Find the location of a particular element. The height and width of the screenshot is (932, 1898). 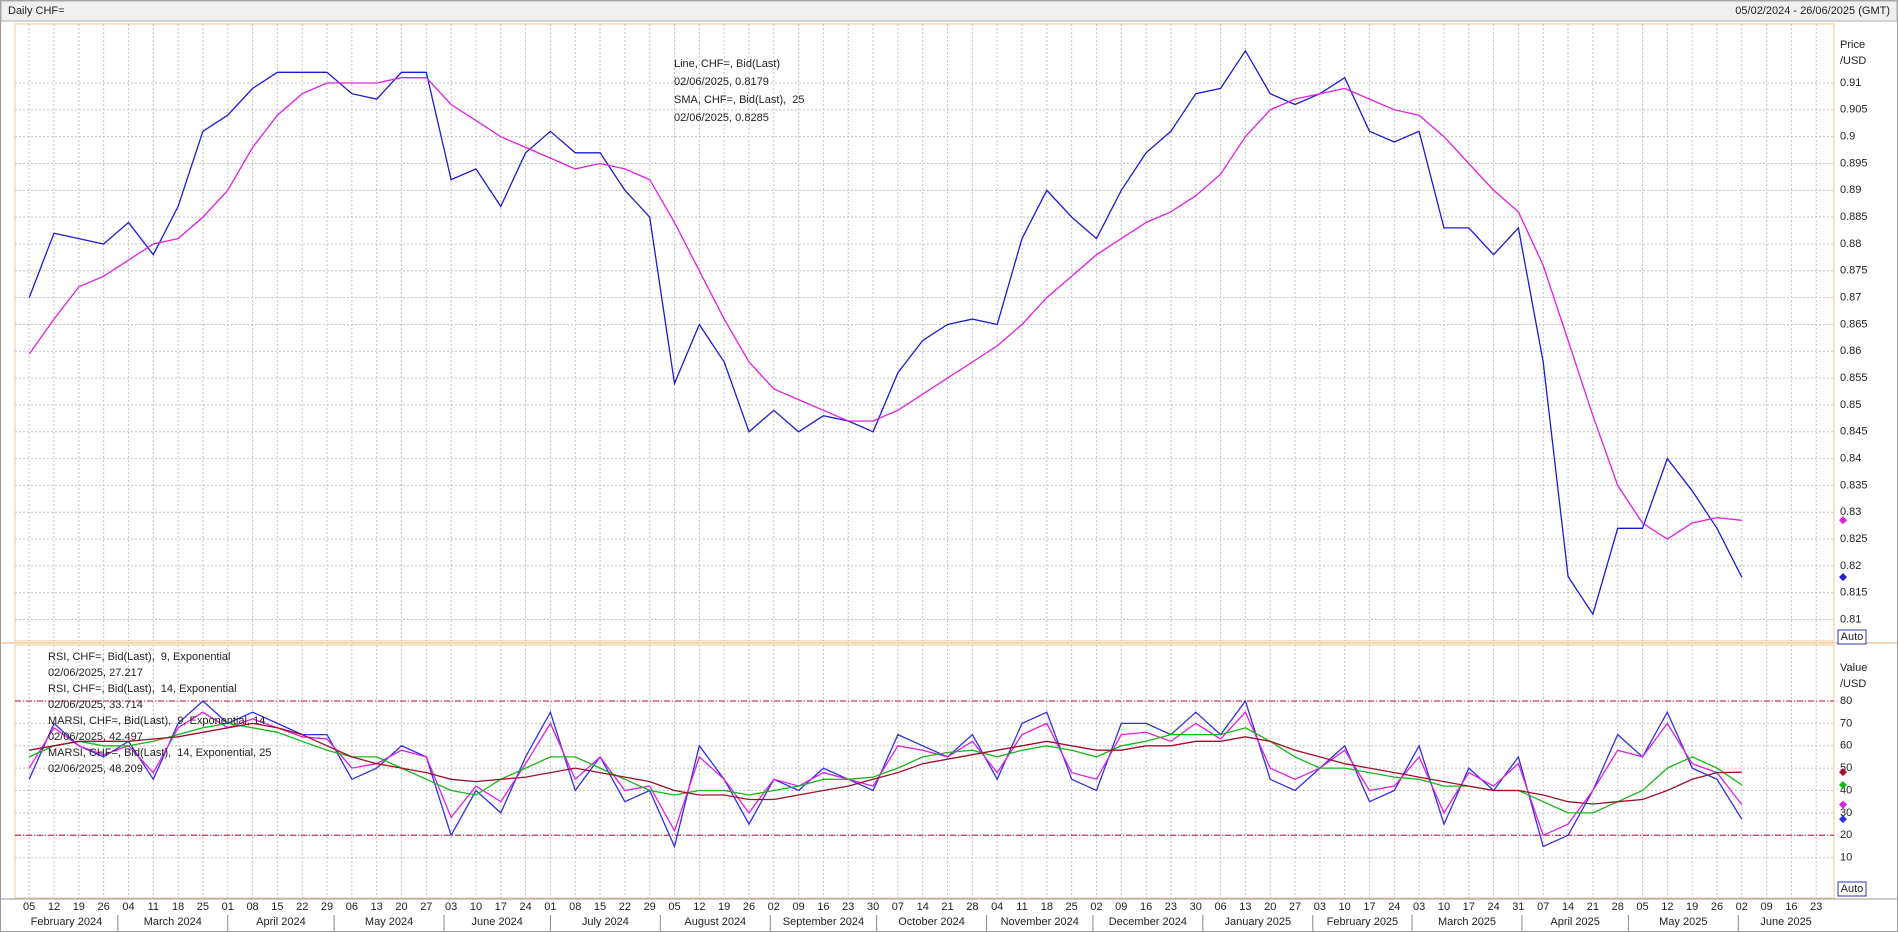

month-label: March 2025 is located at coordinates (1467, 922).